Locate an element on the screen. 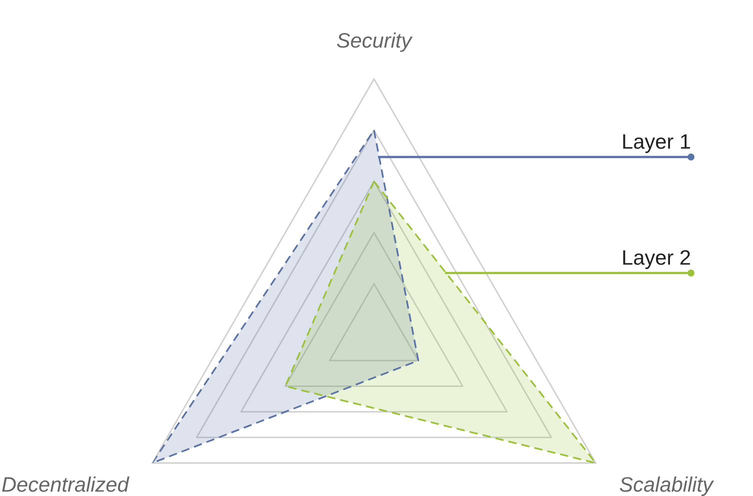  spoke-label: Scalability is located at coordinates (667, 486).